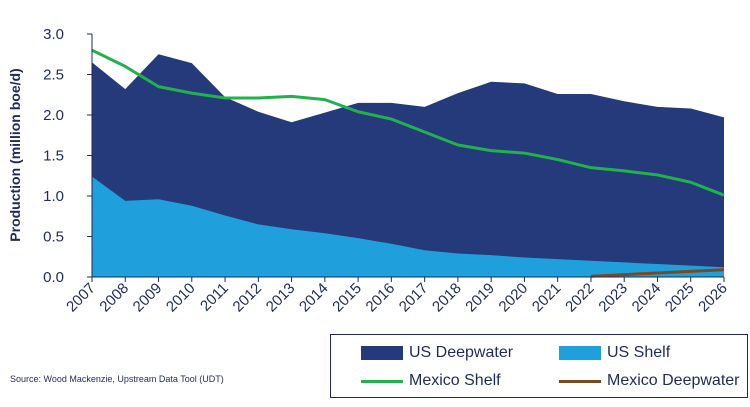  What do you see at coordinates (447, 298) in the screenshot?
I see `x-tick-label: 2018` at bounding box center [447, 298].